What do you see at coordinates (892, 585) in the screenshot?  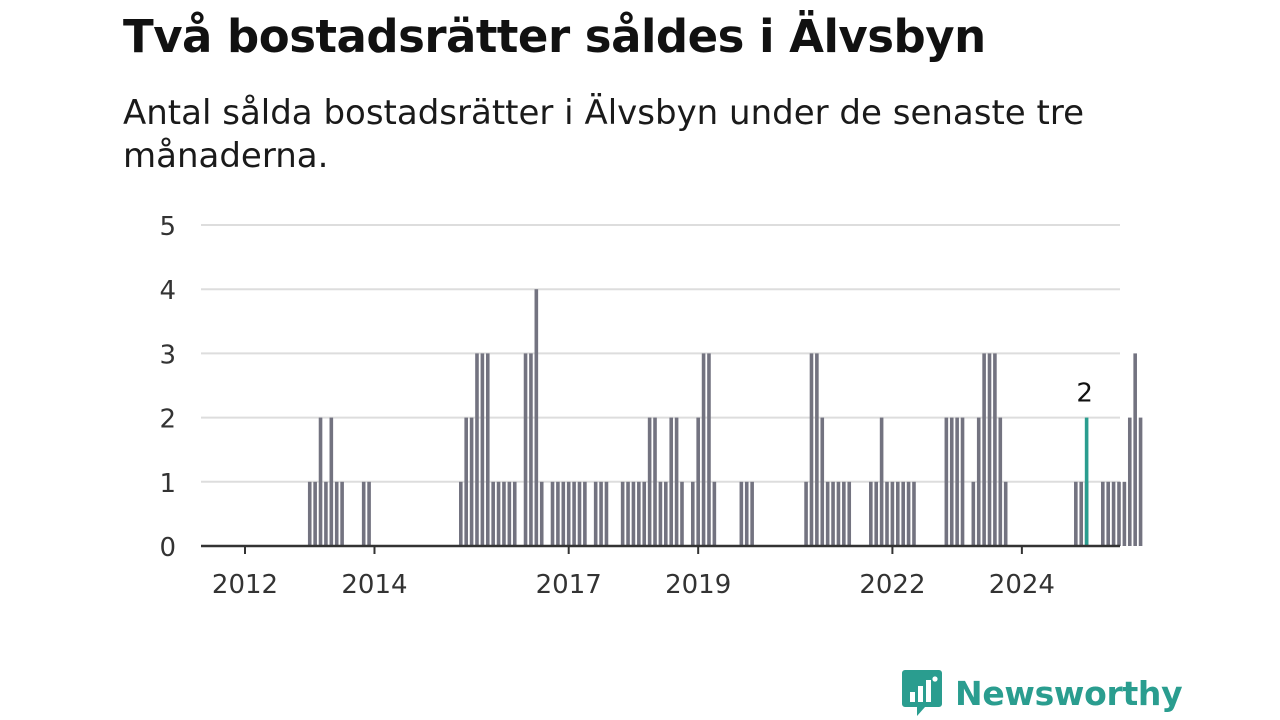 I see `x-tick-label: 2022` at bounding box center [892, 585].